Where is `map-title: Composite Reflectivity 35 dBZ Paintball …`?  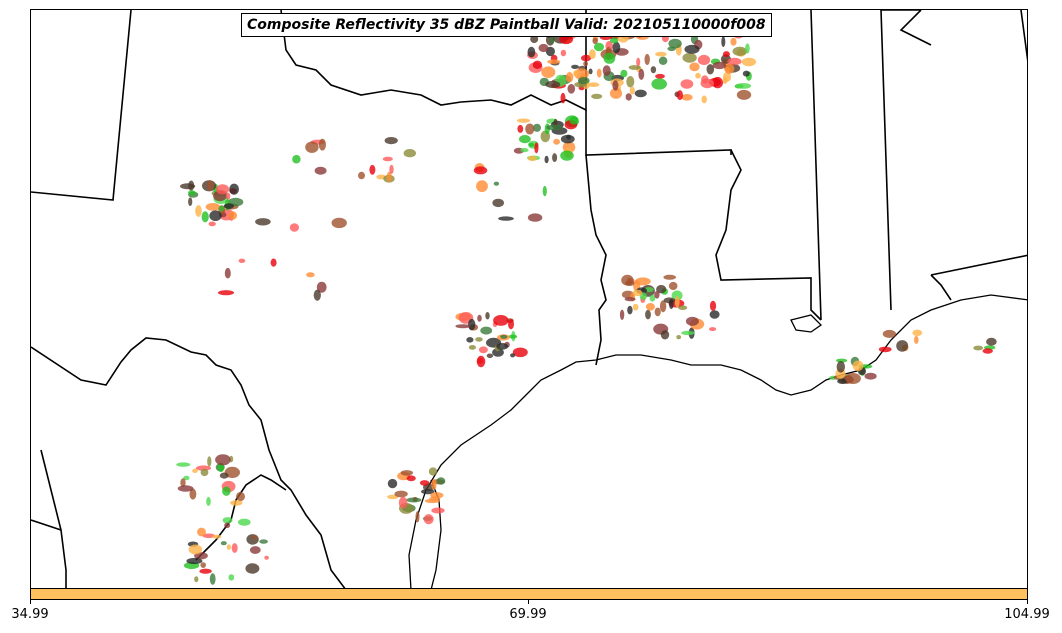
map-title: Composite Reflectivity 35 dBZ Paintball … is located at coordinates (506, 25).